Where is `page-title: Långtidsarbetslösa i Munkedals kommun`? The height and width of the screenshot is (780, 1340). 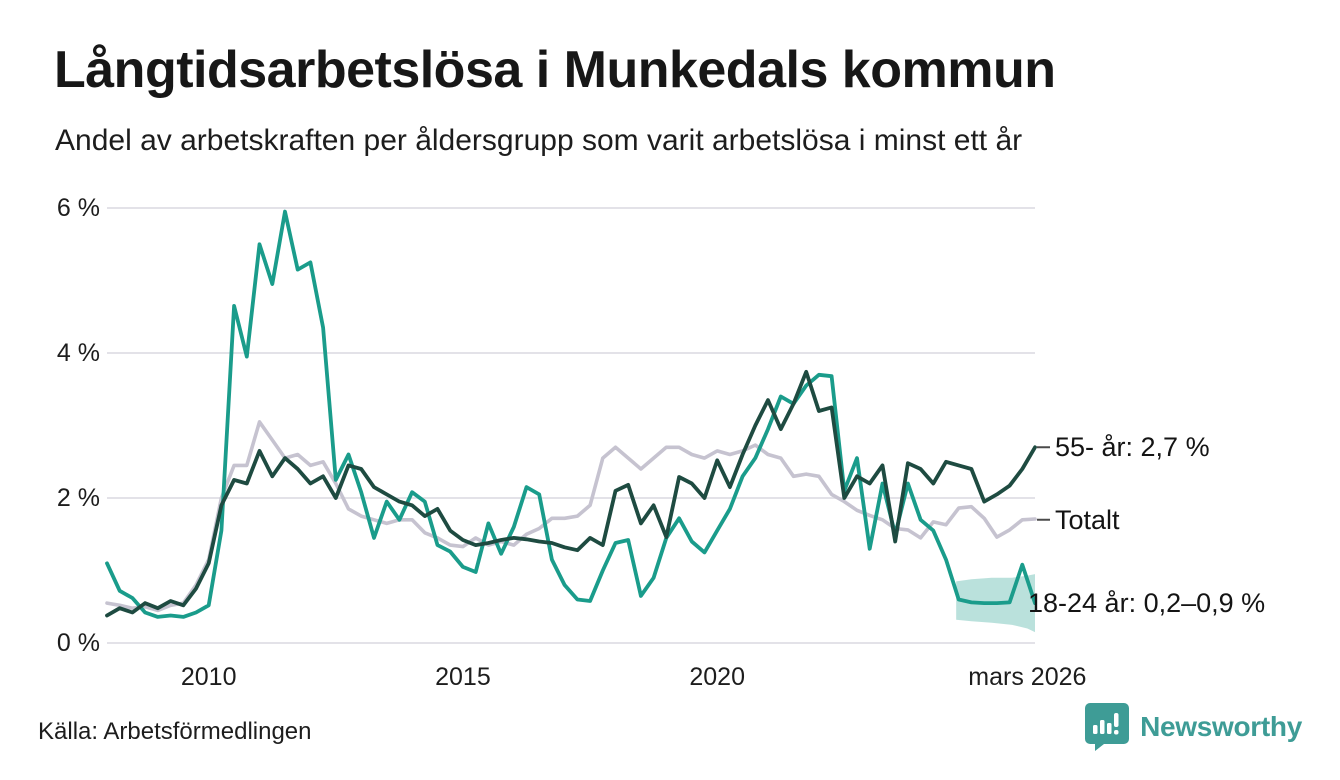 page-title: Långtidsarbetslösa i Munkedals kommun is located at coordinates (555, 70).